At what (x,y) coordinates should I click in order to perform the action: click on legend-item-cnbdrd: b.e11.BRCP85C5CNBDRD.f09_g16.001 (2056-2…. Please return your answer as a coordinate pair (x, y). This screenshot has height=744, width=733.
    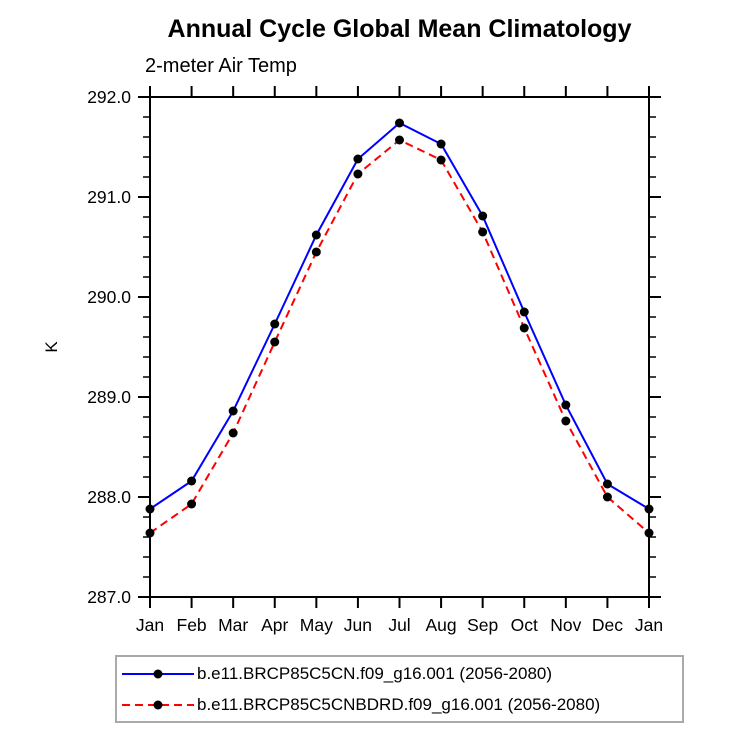
    Looking at the image, I should click on (399, 704).